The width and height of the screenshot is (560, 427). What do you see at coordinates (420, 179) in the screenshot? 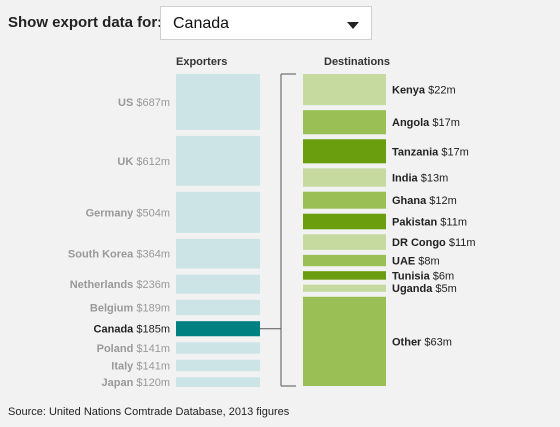
I see `destination-label-india: India $13m` at bounding box center [420, 179].